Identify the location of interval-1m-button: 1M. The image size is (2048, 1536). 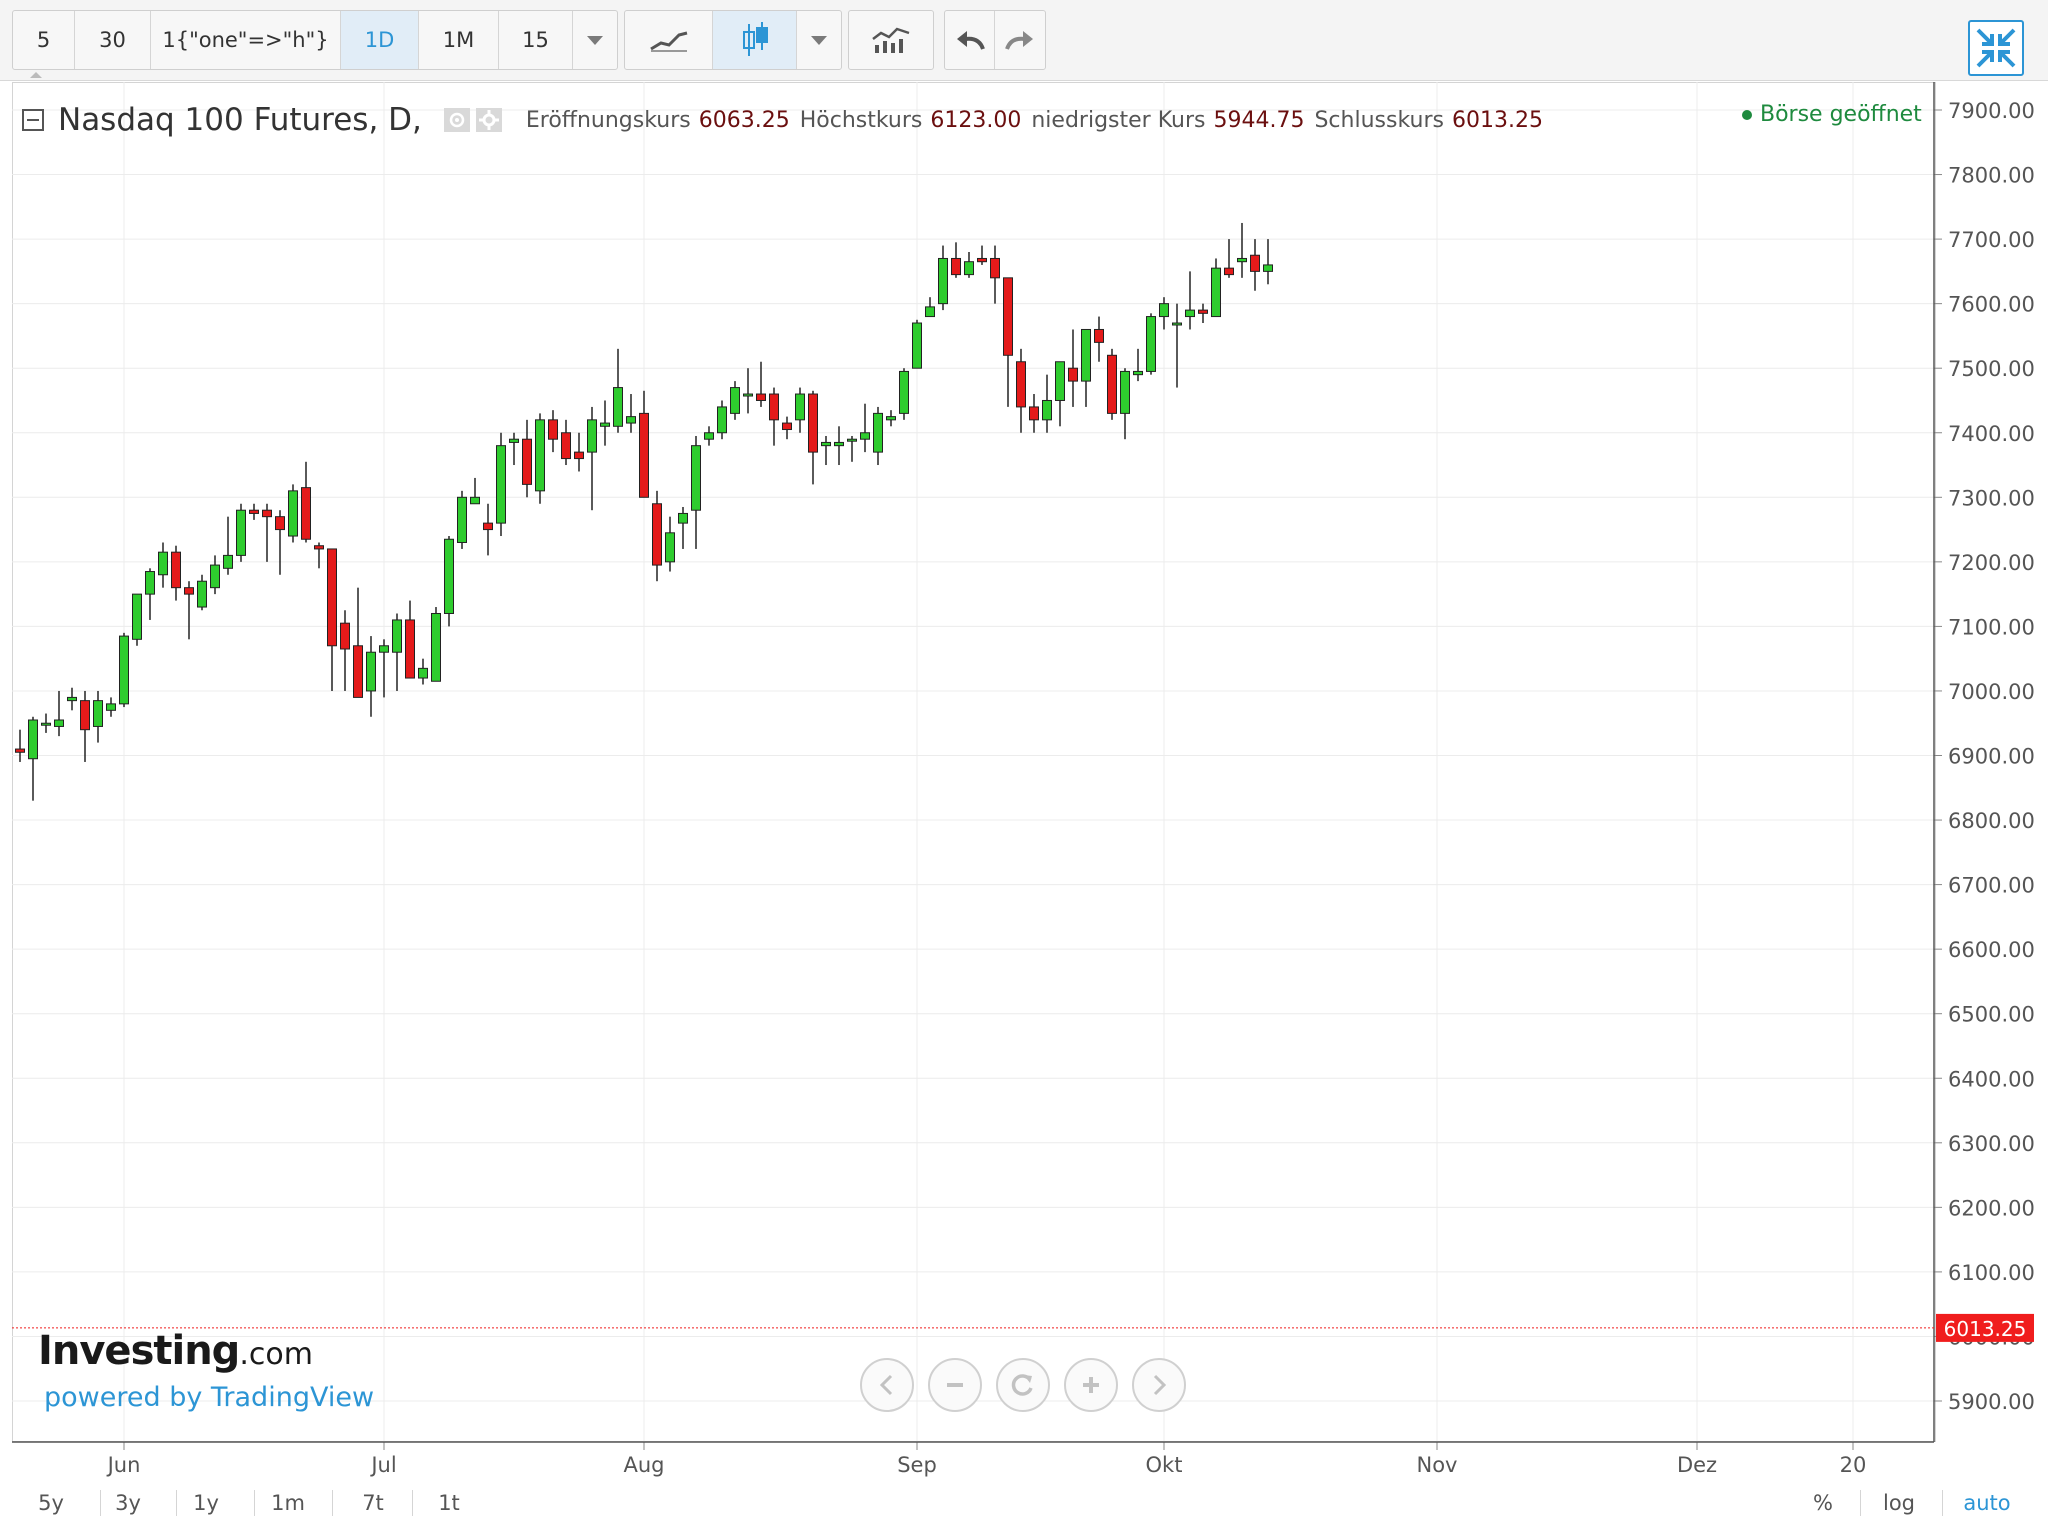
(459, 40).